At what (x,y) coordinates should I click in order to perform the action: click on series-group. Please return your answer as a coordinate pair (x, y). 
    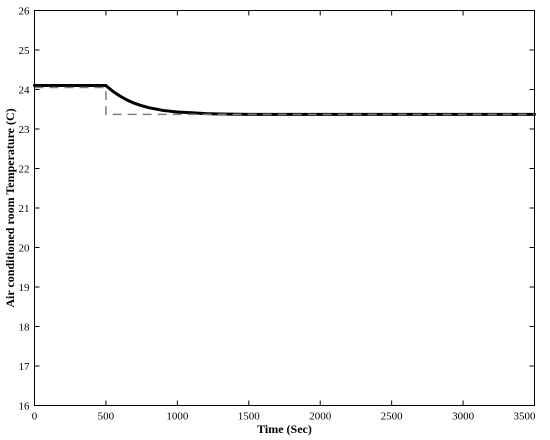
    Looking at the image, I should click on (284, 100).